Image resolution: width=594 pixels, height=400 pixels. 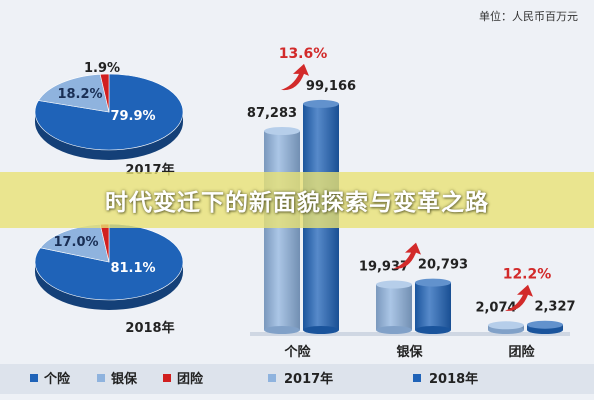 What do you see at coordinates (101, 378) in the screenshot?
I see `legend-swatch-银保` at bounding box center [101, 378].